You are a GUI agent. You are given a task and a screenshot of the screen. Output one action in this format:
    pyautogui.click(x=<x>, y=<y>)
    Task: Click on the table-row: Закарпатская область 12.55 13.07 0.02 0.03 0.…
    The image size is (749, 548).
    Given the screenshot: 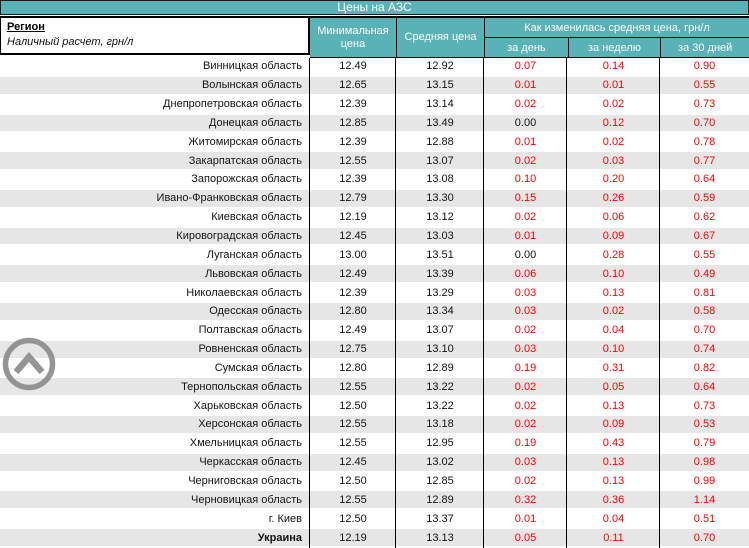 What is the action you would take?
    pyautogui.click(x=374, y=162)
    